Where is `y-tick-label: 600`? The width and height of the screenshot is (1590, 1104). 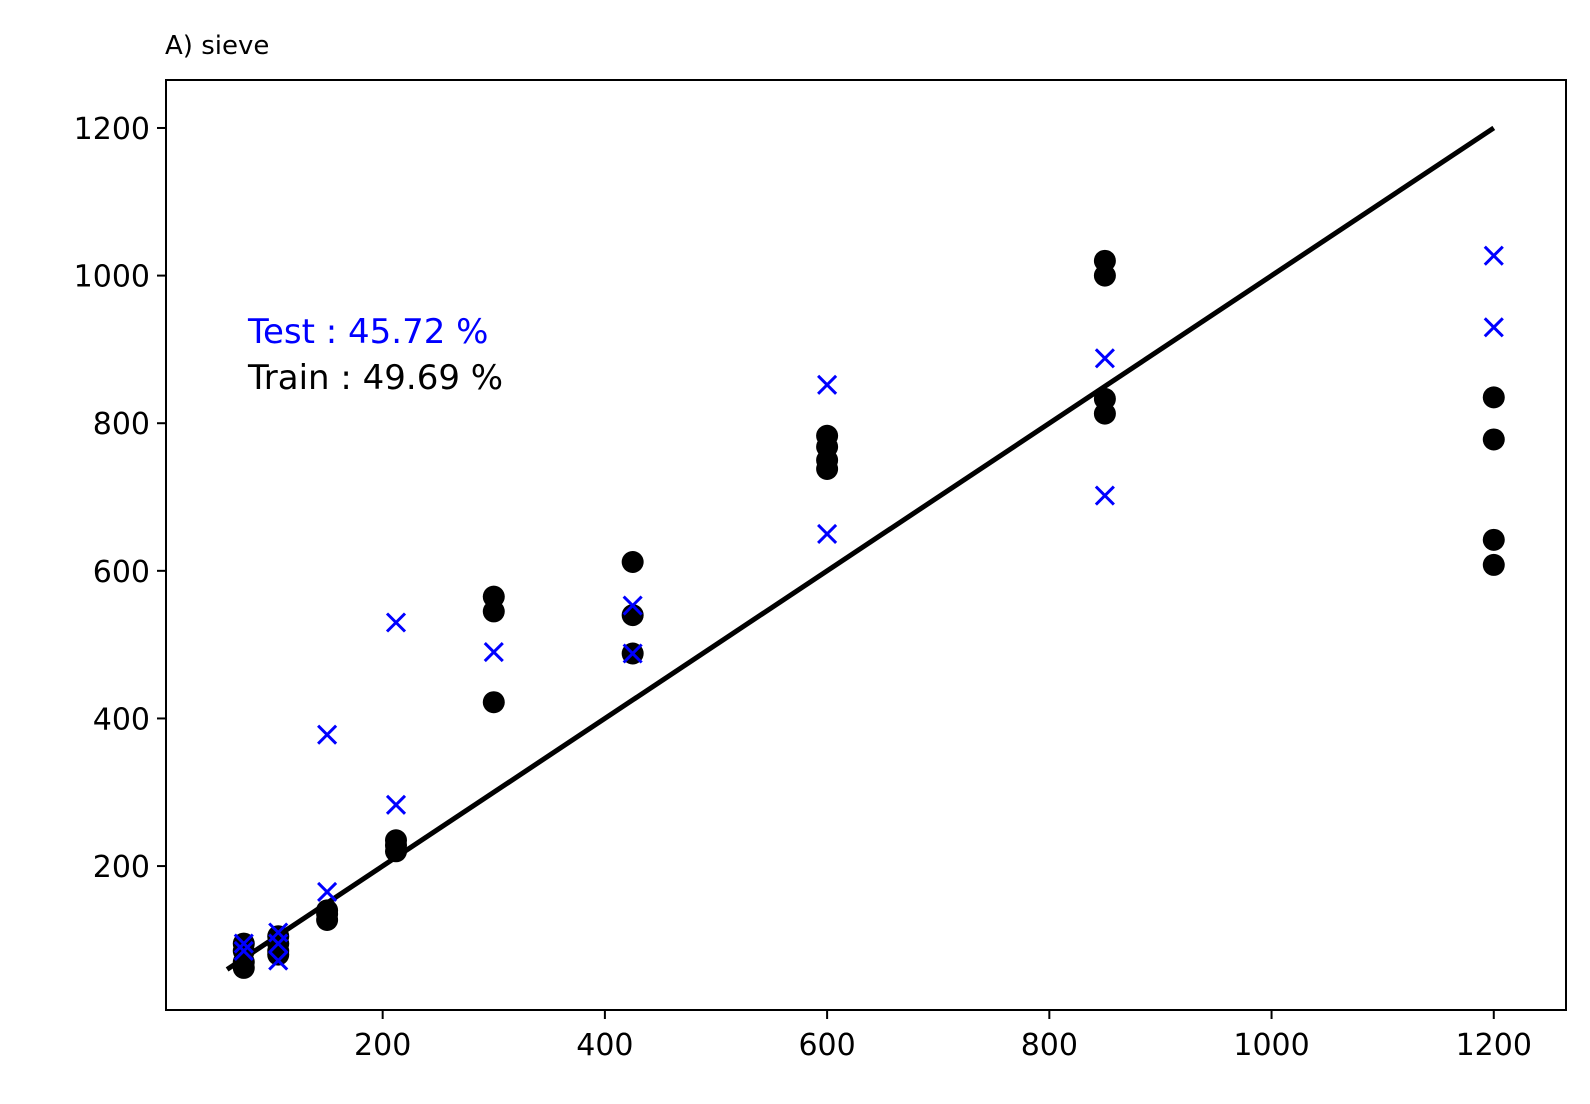 y-tick-label: 600 is located at coordinates (121, 572).